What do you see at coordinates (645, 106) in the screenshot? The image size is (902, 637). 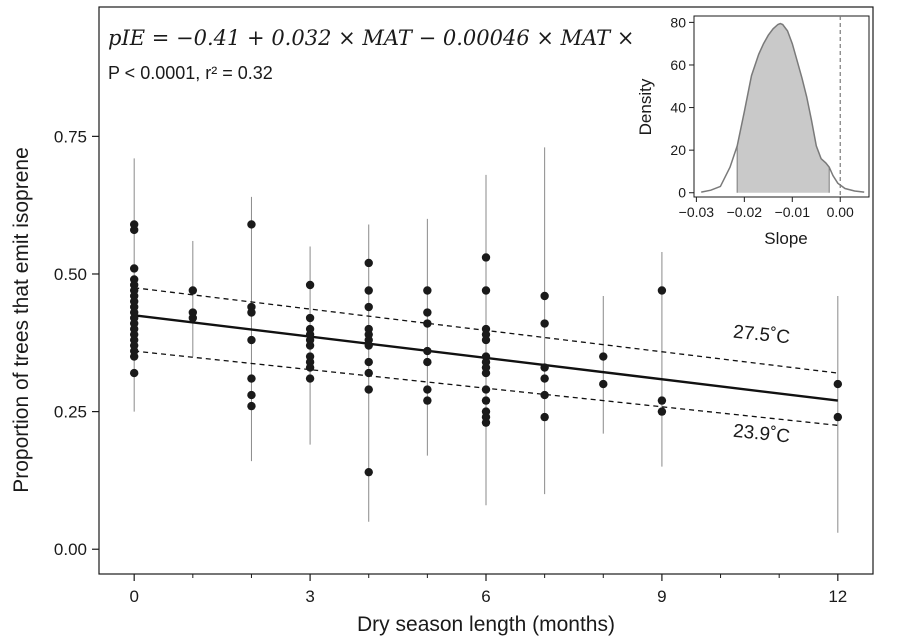 I see `inset-y-axis-label: Density` at bounding box center [645, 106].